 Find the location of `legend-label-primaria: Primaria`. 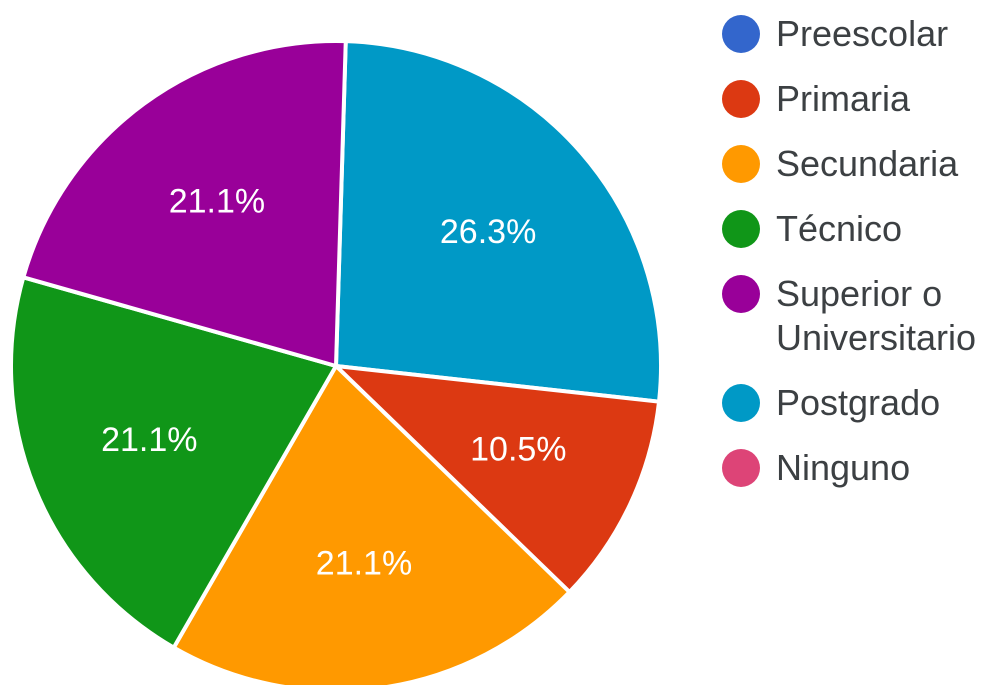

legend-label-primaria: Primaria is located at coordinates (843, 98).